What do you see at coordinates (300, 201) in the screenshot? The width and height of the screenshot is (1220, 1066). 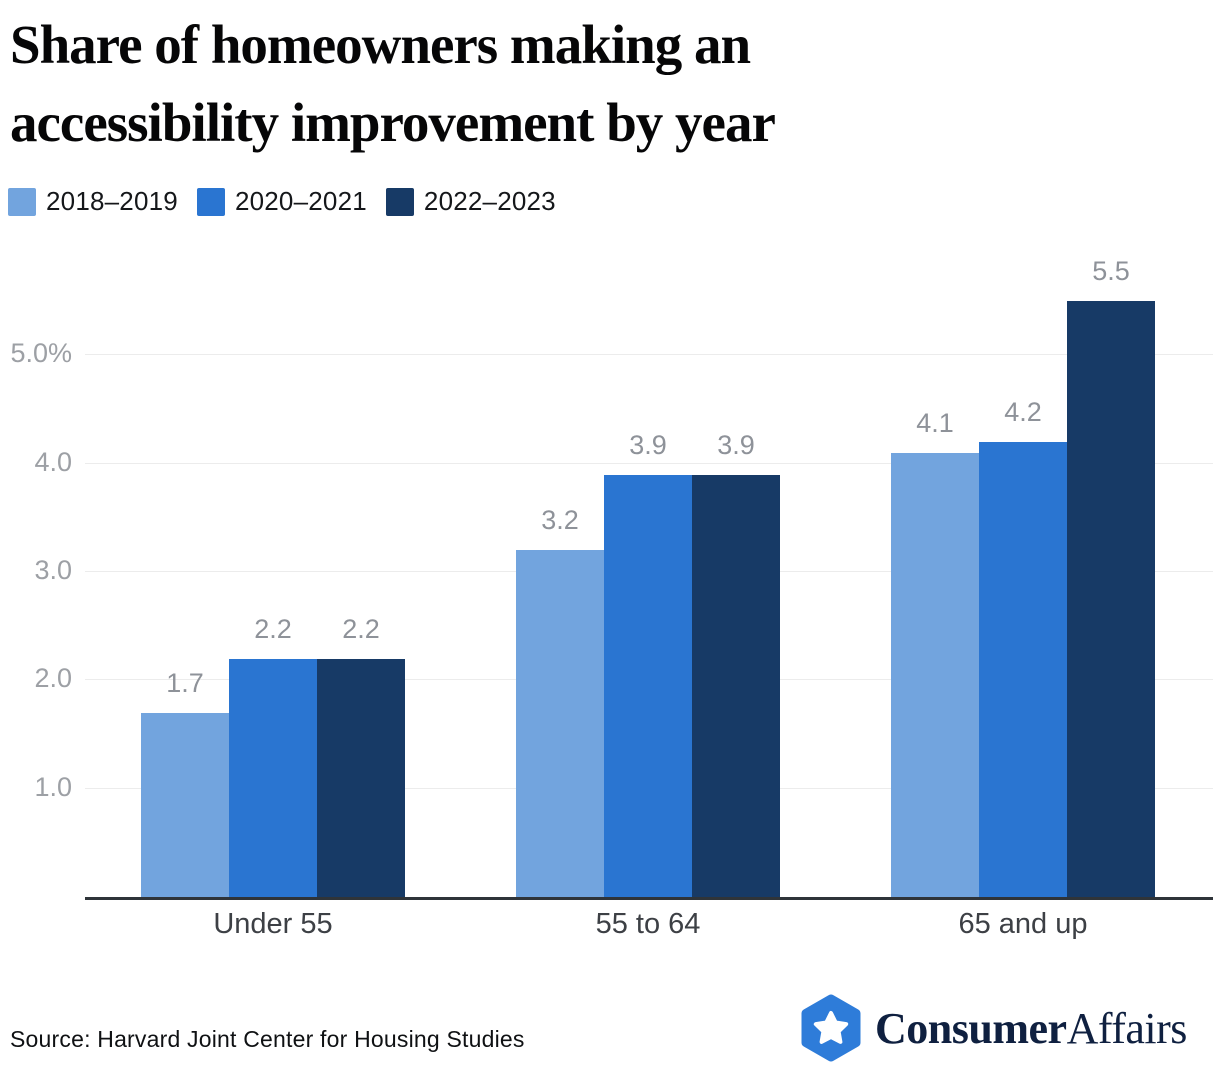 I see `legend-label: 2020–2021` at bounding box center [300, 201].